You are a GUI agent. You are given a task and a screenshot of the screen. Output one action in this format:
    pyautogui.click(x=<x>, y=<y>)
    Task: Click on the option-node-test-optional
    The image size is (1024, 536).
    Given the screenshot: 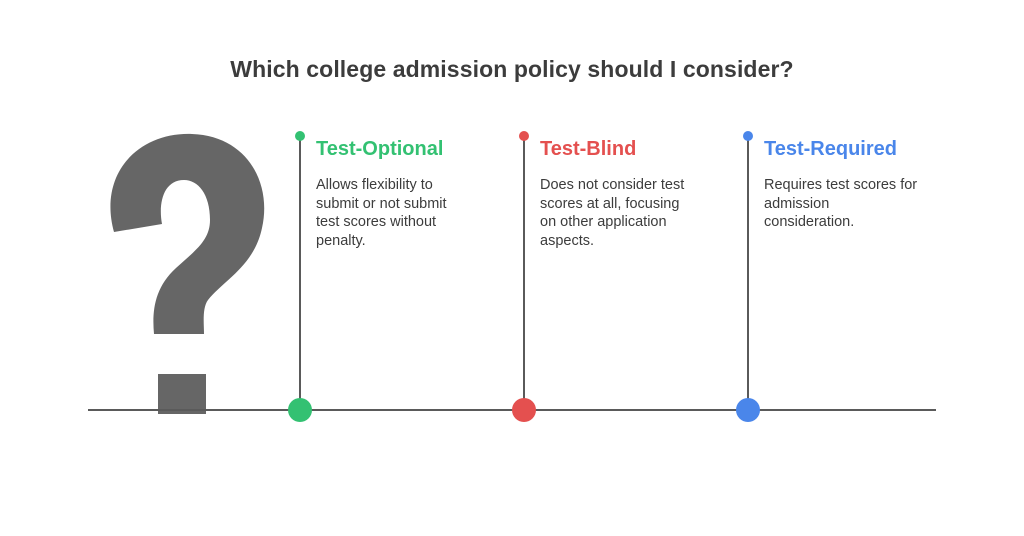 What is the action you would take?
    pyautogui.click(x=300, y=410)
    